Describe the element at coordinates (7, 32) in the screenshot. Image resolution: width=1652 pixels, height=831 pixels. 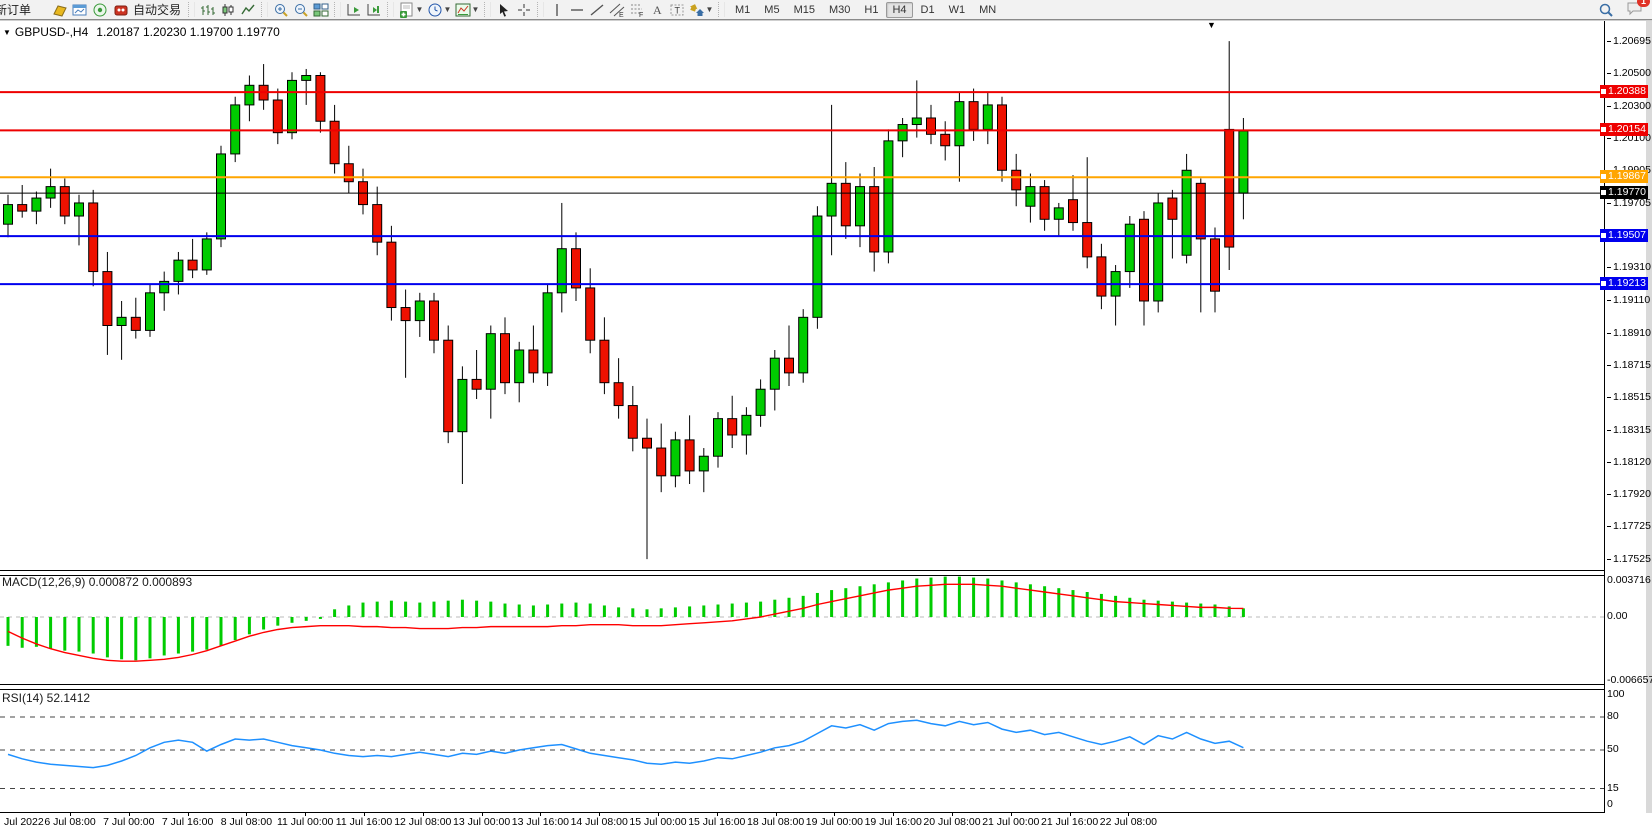
I see `symbol-menu-icon: ▼` at that location.